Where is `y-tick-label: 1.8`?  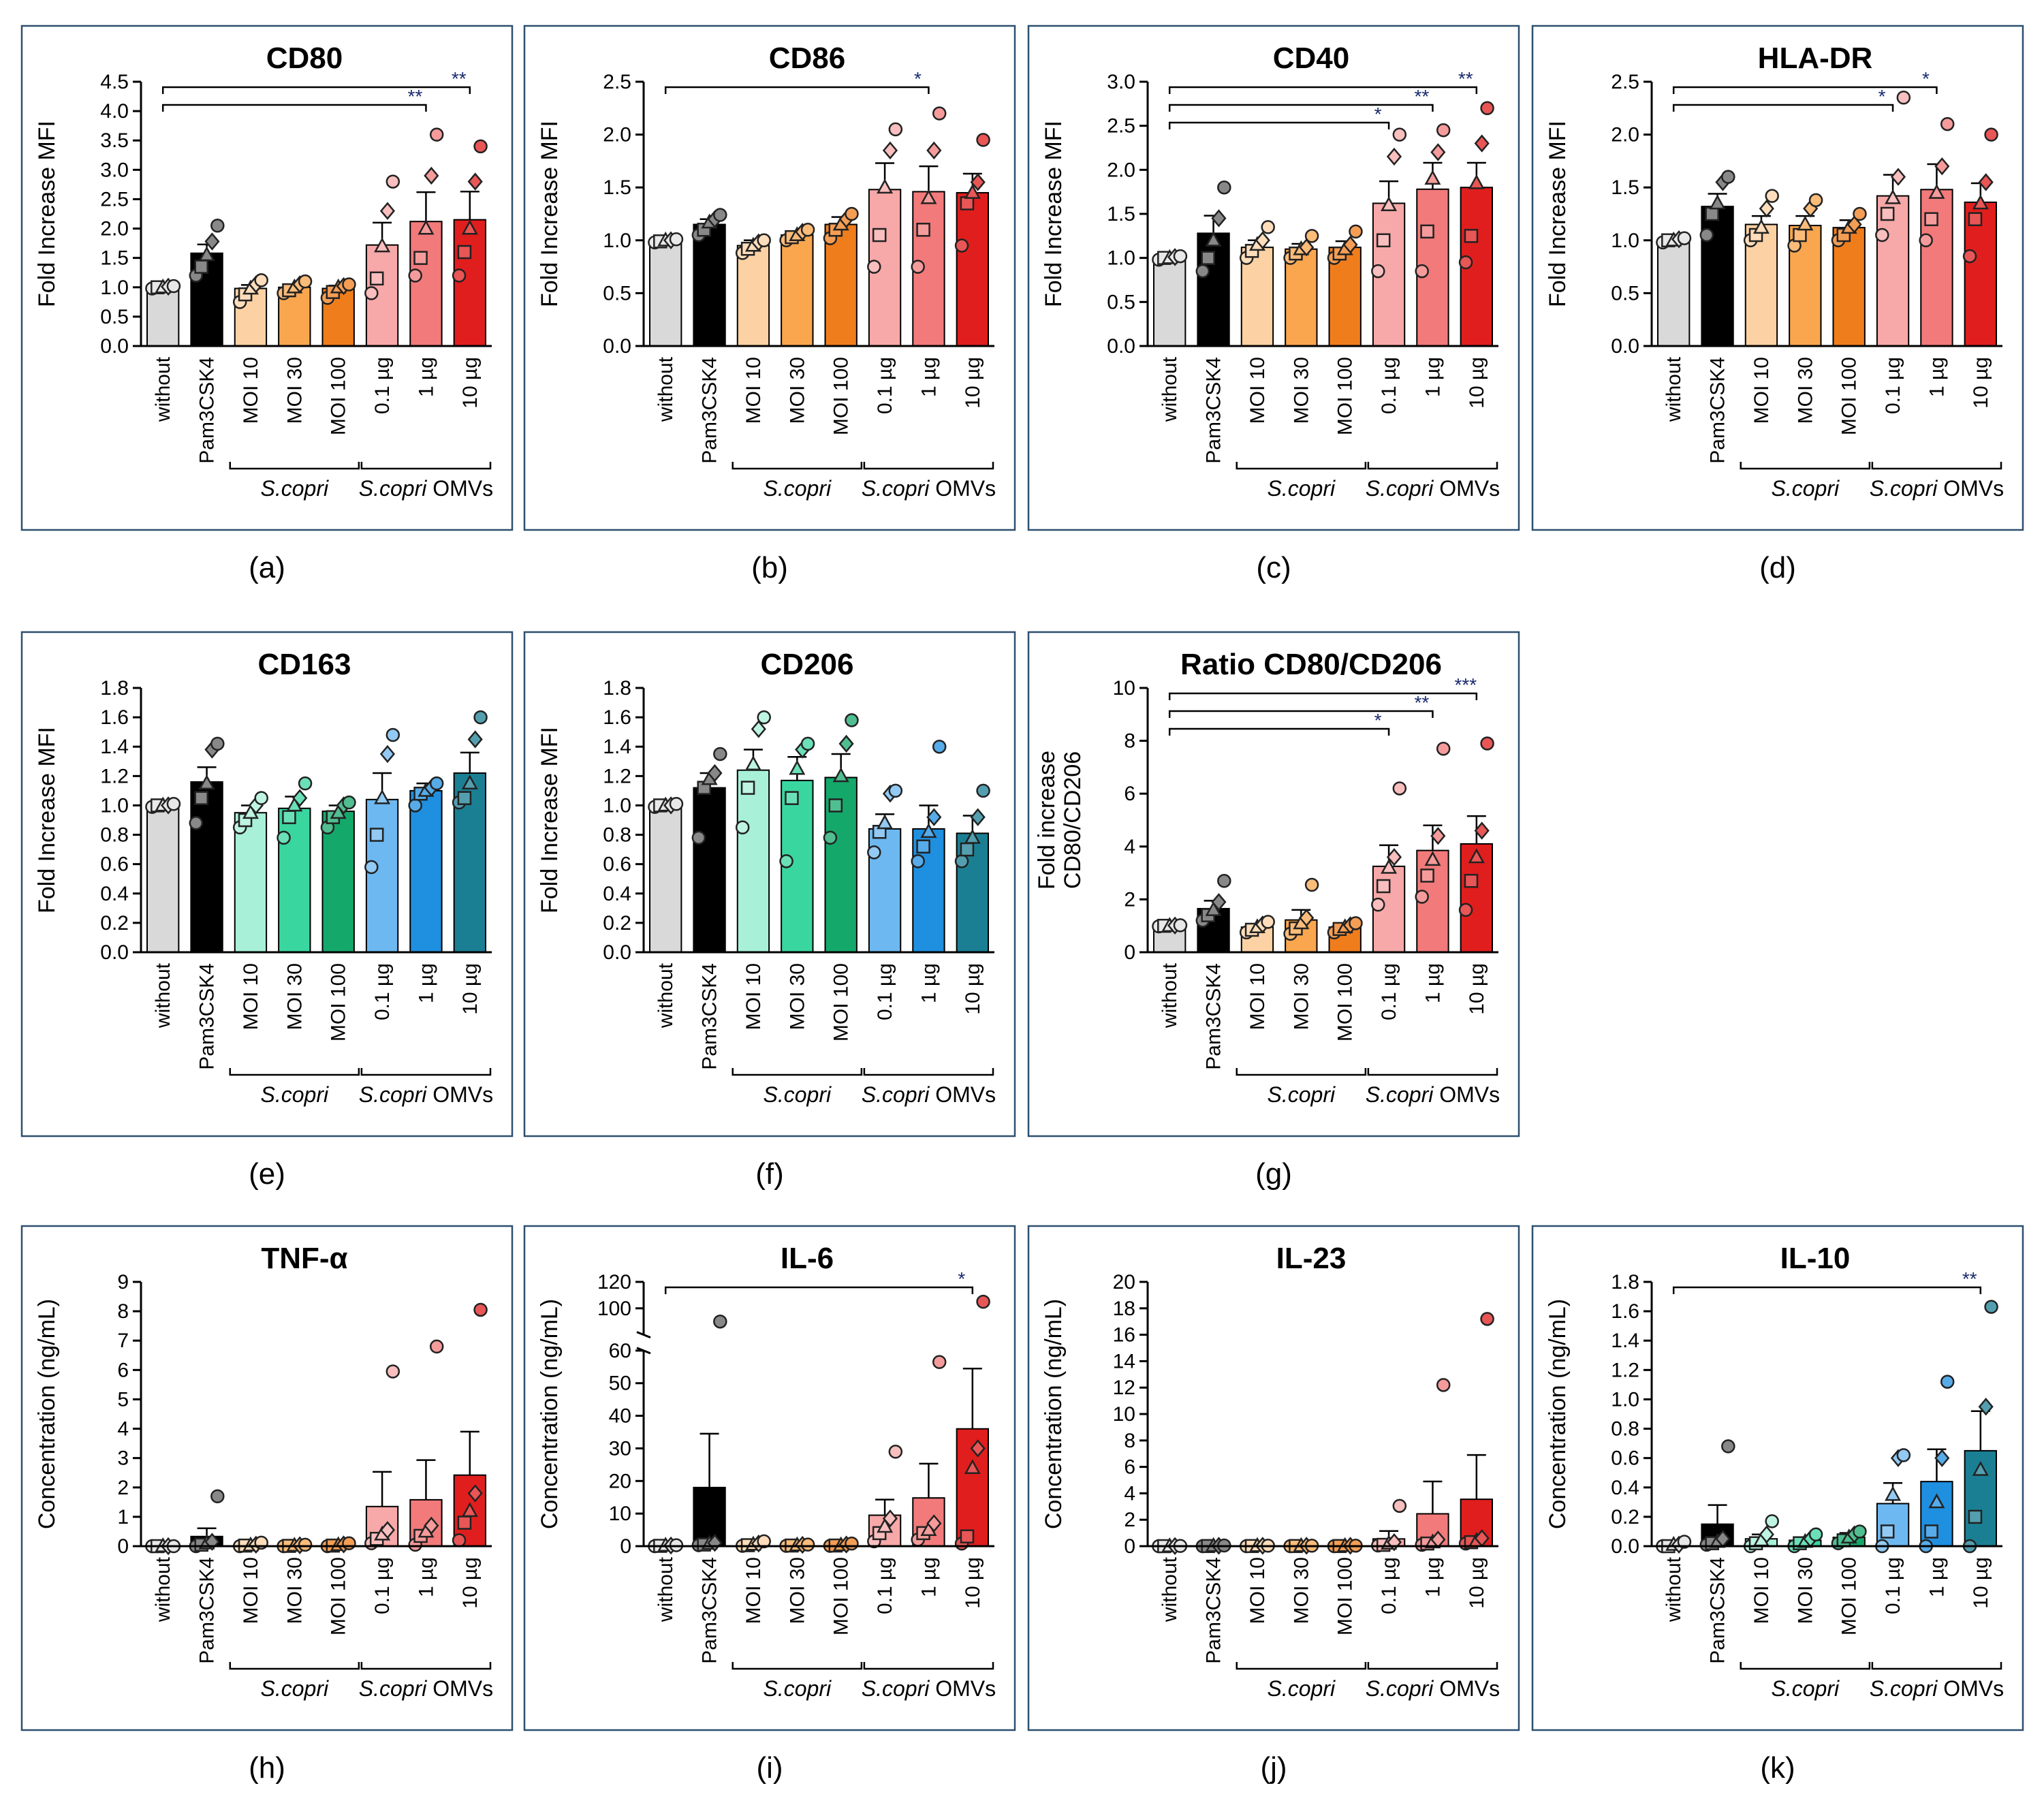
y-tick-label: 1.8 is located at coordinates (114, 688).